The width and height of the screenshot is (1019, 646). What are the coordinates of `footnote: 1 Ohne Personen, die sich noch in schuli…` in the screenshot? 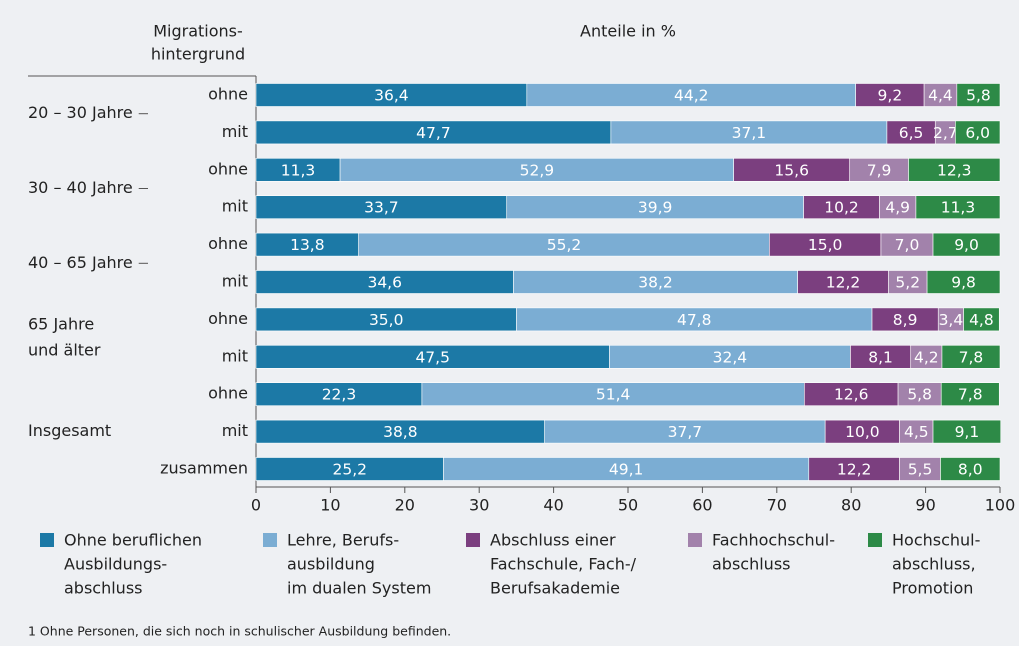 It's located at (239, 631).